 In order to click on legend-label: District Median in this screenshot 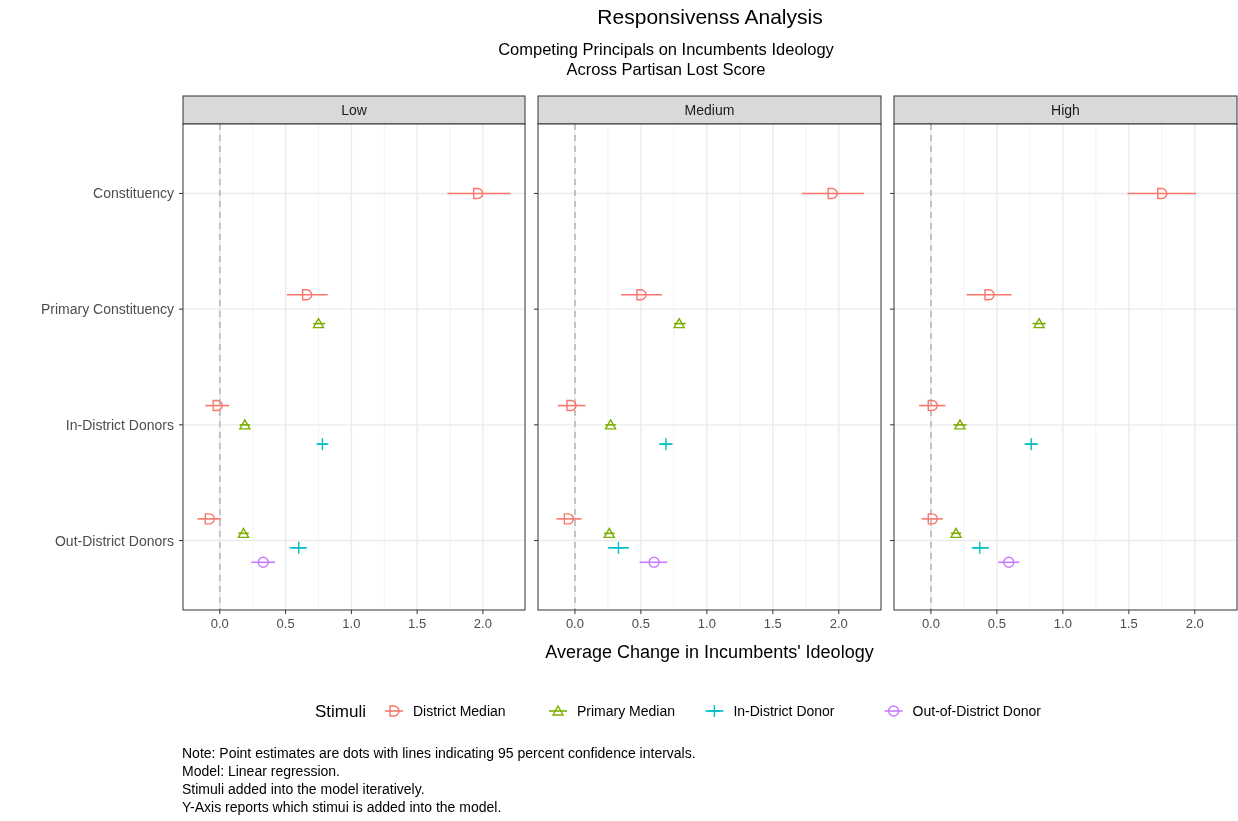, I will do `click(459, 711)`.